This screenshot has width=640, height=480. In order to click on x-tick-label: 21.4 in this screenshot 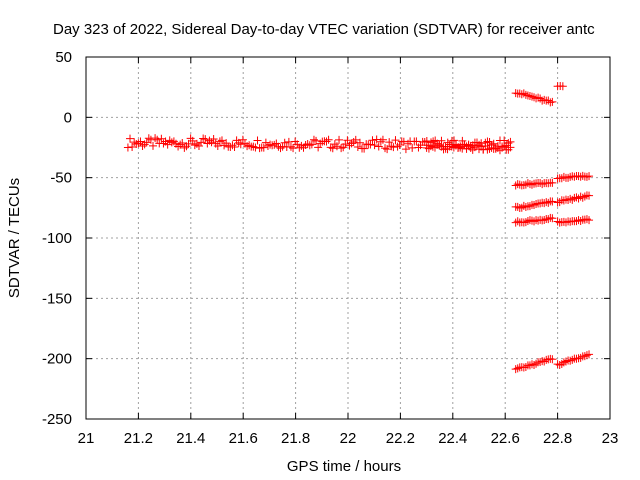, I will do `click(190, 438)`.